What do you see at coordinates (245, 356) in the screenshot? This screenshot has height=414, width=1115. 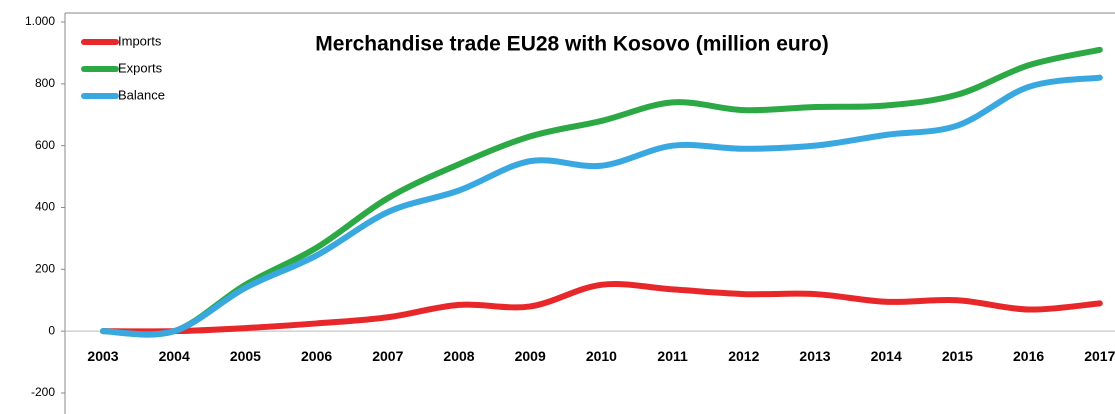 I see `x-tick-label: 2005` at bounding box center [245, 356].